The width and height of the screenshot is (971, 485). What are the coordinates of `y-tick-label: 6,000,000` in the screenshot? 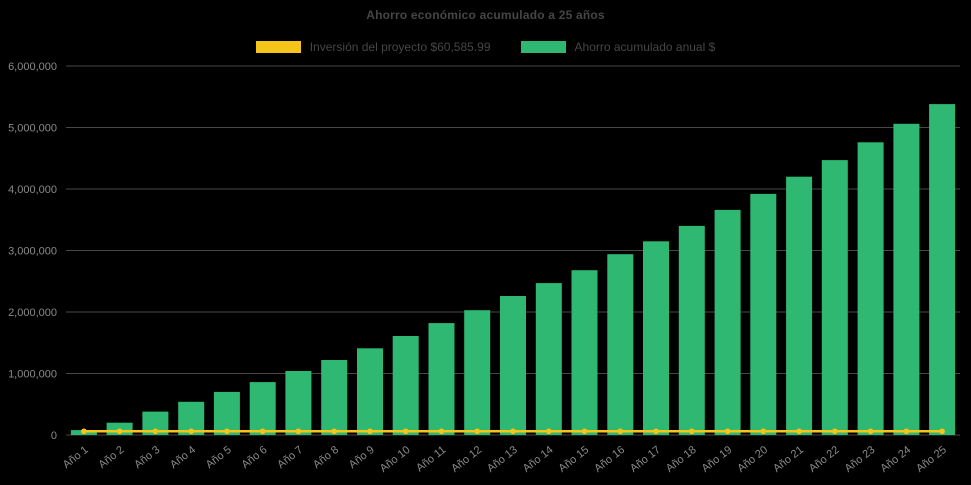 It's located at (32, 67).